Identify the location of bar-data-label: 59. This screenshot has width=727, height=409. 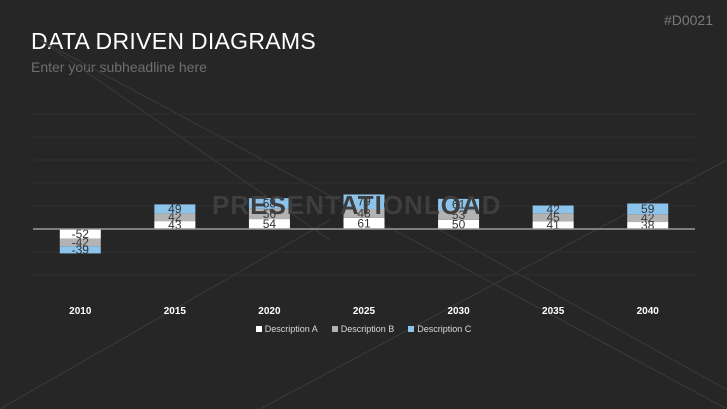
(648, 209).